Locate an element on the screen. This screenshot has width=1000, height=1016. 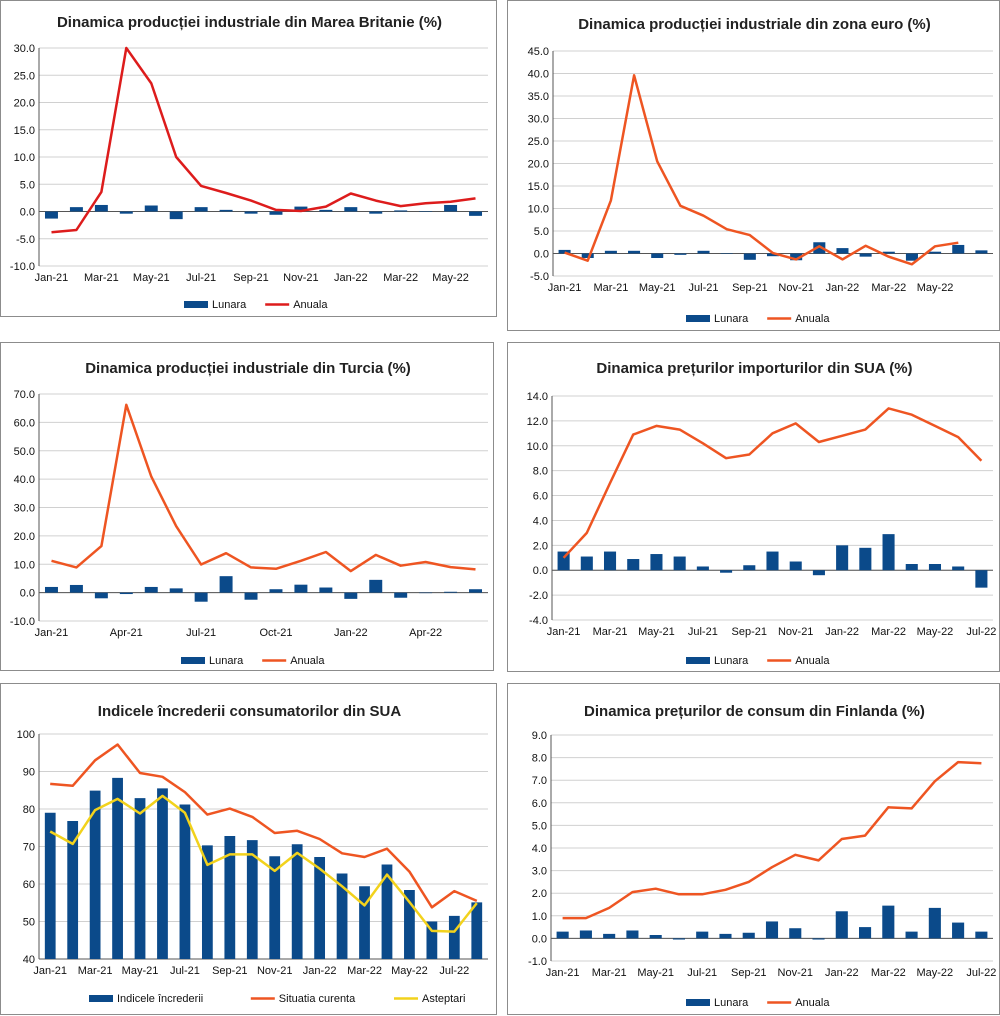
y-tick-label: 60.0 is located at coordinates (24, 423).